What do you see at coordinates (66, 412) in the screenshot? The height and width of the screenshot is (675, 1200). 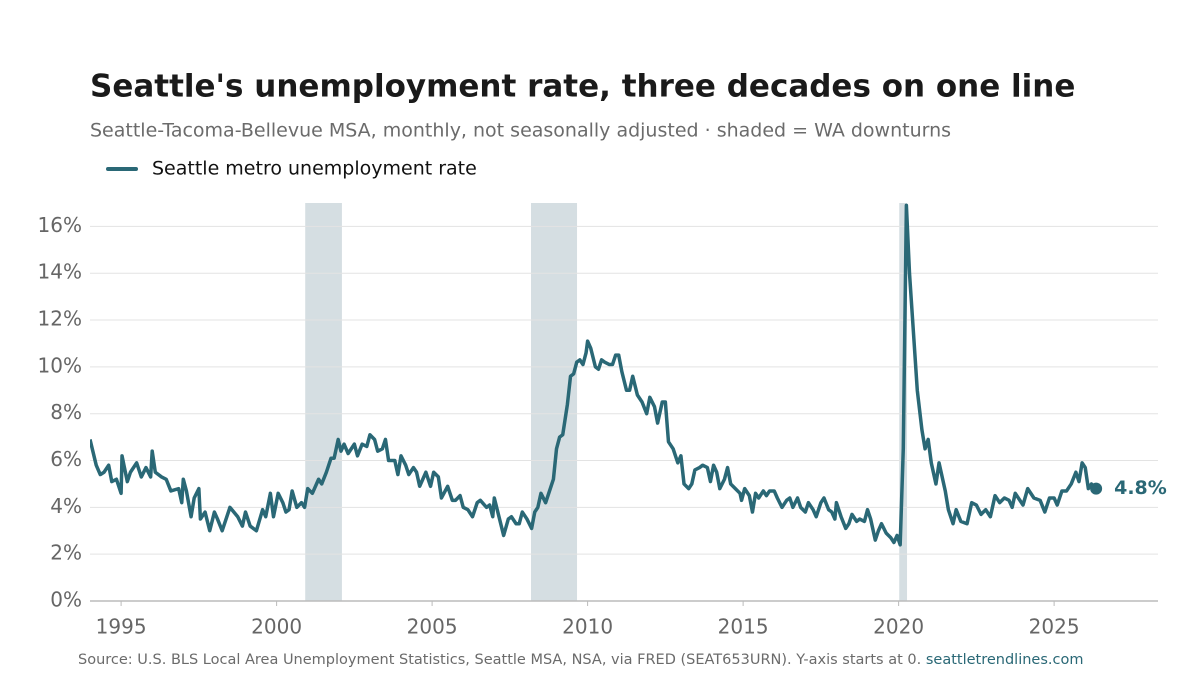 I see `y-tick-label: 8%` at bounding box center [66, 412].